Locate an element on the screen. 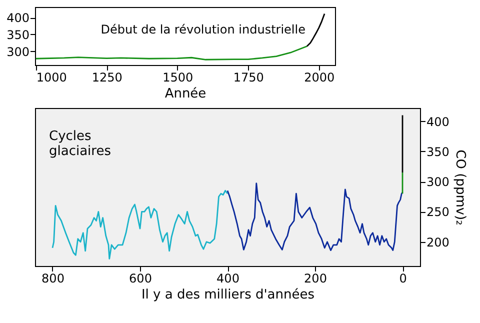  x-tick-label: 1750 is located at coordinates (248, 77).